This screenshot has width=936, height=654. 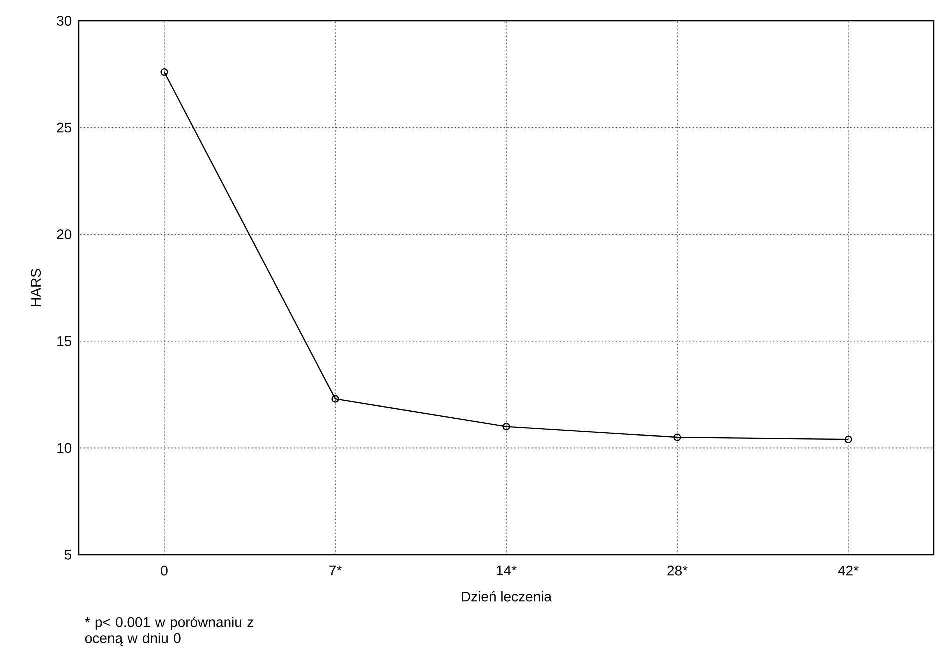 What do you see at coordinates (336, 571) in the screenshot?
I see `x-tick-label: 7*` at bounding box center [336, 571].